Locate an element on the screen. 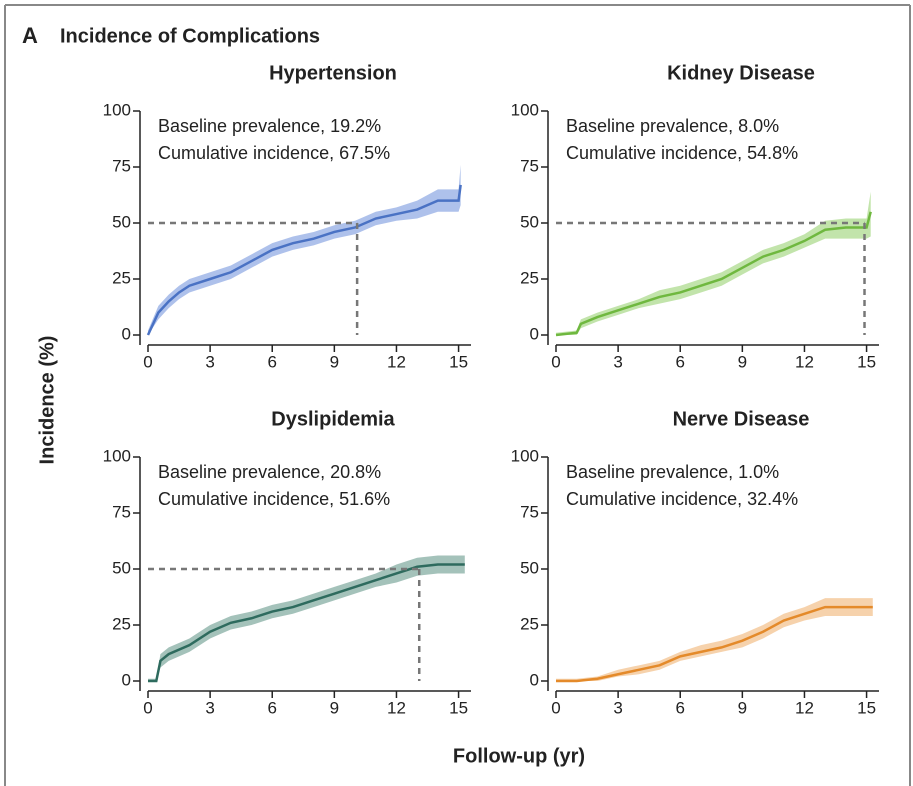 The width and height of the screenshot is (913, 786). annotation: Baseline prevalence, 1.0% is located at coordinates (672, 472).